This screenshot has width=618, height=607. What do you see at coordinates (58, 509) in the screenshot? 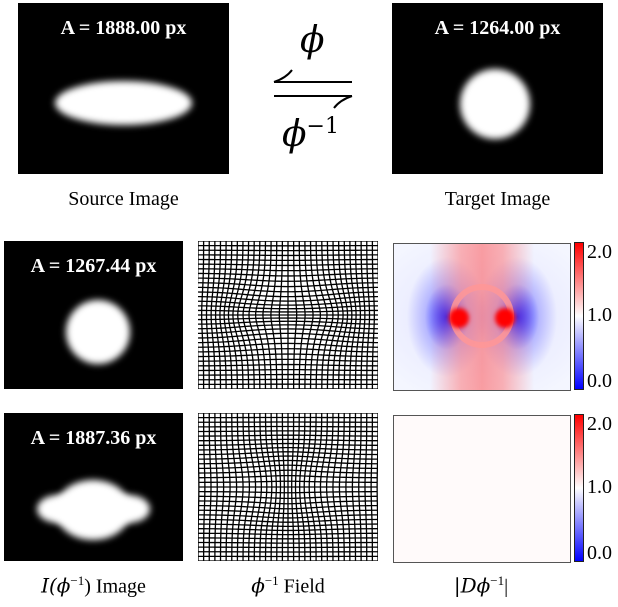
I see `warped-blob-2-left-lobe` at bounding box center [58, 509].